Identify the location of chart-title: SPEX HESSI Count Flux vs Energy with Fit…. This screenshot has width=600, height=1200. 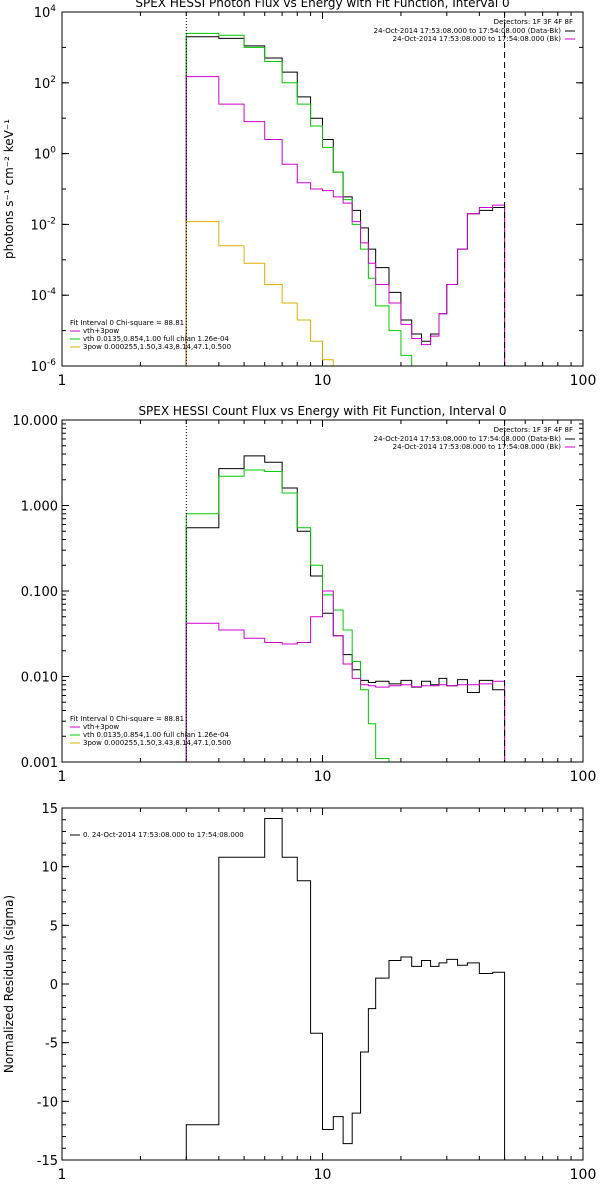
(322, 411).